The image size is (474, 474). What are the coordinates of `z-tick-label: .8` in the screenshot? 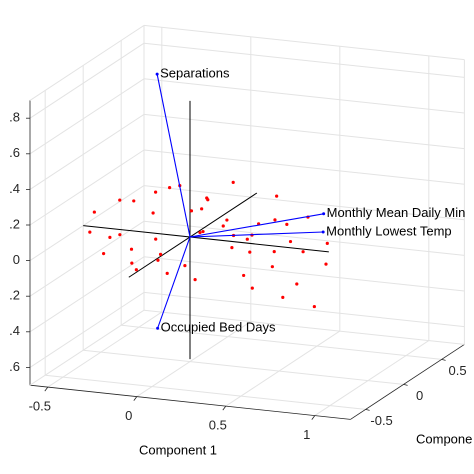 It's located at (14, 117).